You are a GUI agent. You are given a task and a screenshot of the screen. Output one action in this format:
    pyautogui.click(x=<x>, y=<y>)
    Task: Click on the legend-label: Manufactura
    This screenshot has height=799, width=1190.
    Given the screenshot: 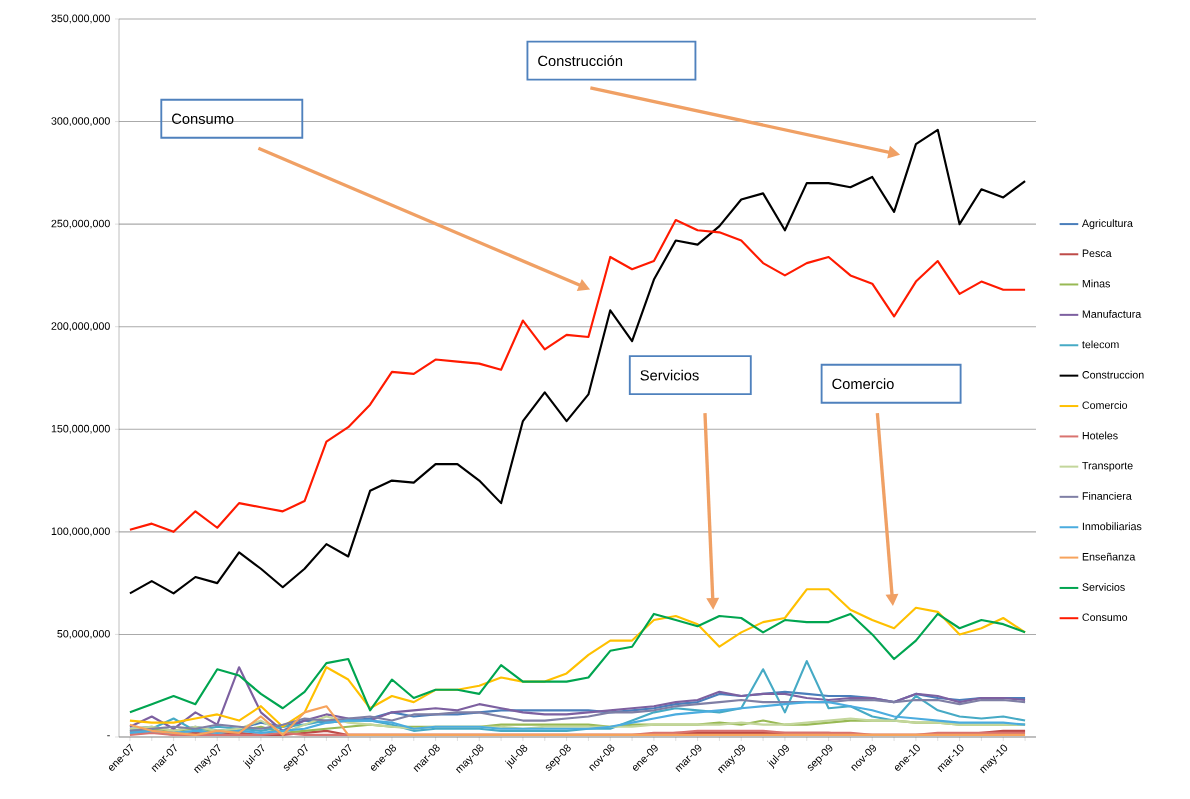 What is the action you would take?
    pyautogui.click(x=1112, y=314)
    